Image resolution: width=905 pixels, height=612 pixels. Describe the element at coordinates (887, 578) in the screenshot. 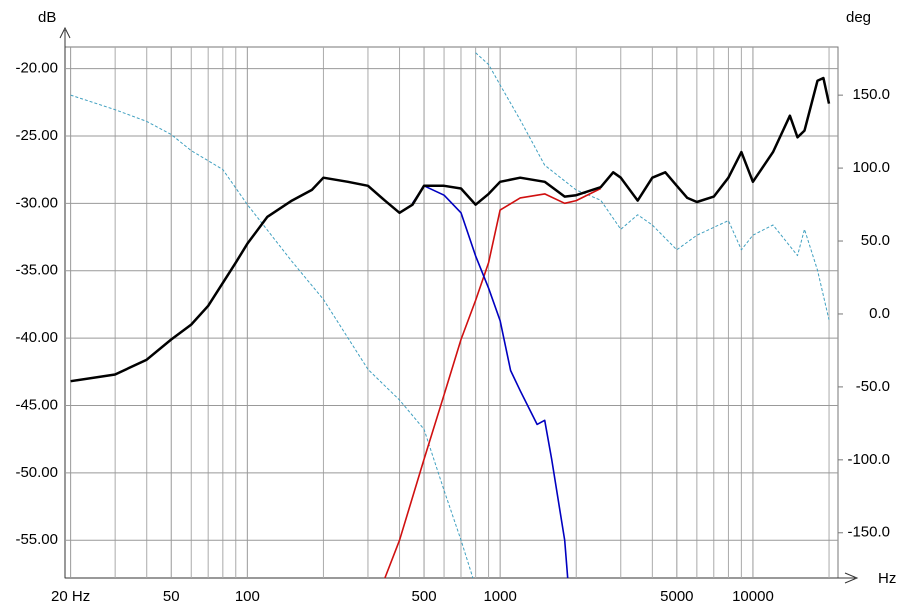

I see `x-axis-title: Hz` at that location.